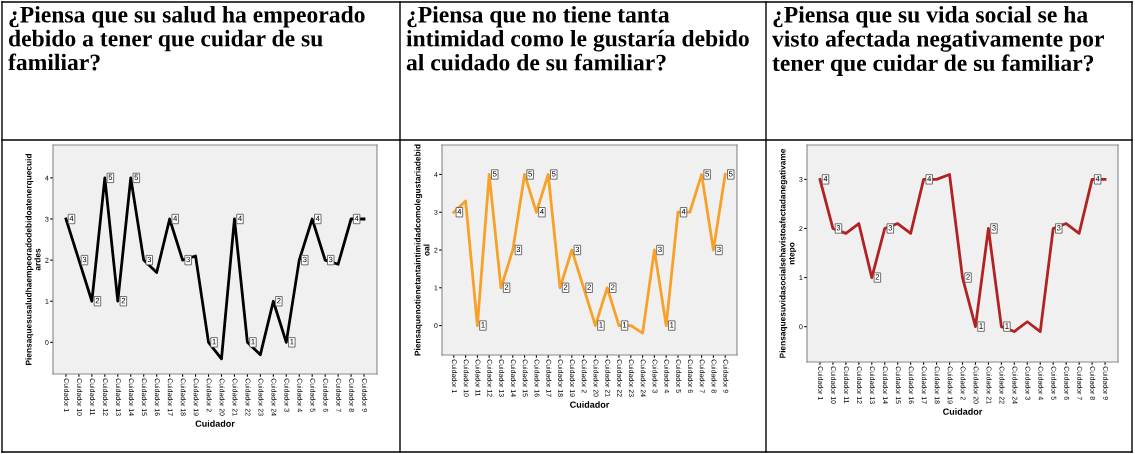  Describe the element at coordinates (962, 253) in the screenshot. I see `line-series` at that location.